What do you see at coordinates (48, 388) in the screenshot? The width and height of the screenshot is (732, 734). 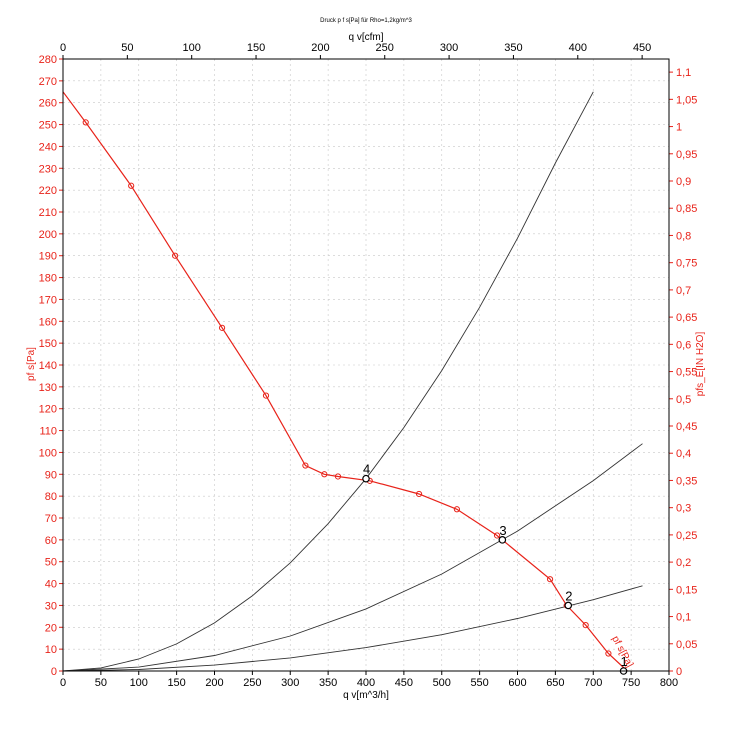 I see `y-tick-label: 130` at bounding box center [48, 388].